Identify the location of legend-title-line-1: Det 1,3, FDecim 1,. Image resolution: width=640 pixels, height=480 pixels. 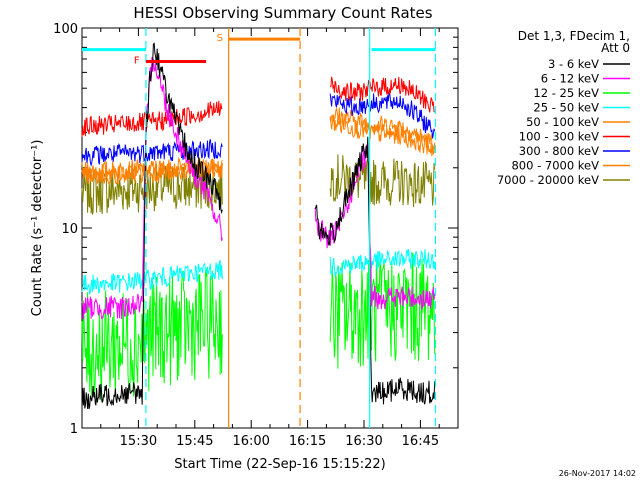
(574, 36).